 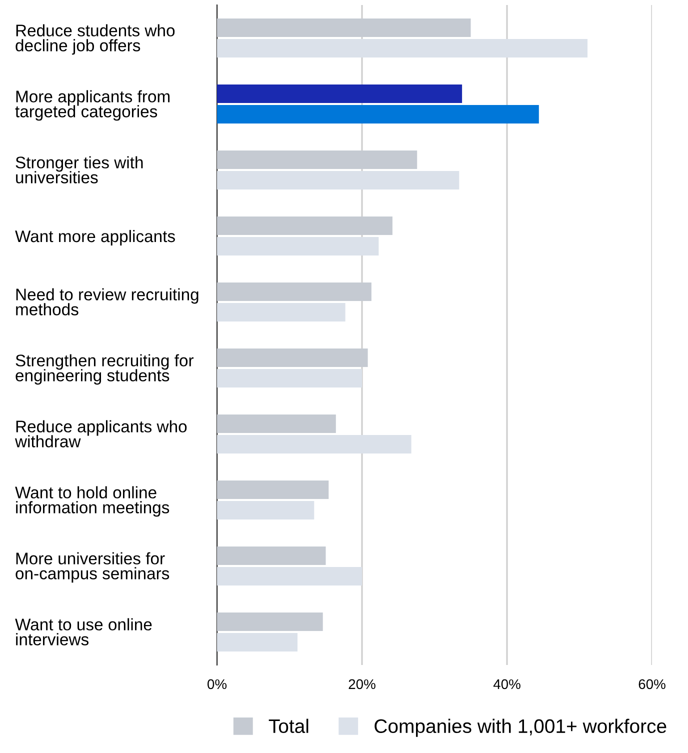 What do you see at coordinates (100, 434) in the screenshot?
I see `y-tick-label: Reduce applicants who withdraw` at bounding box center [100, 434].